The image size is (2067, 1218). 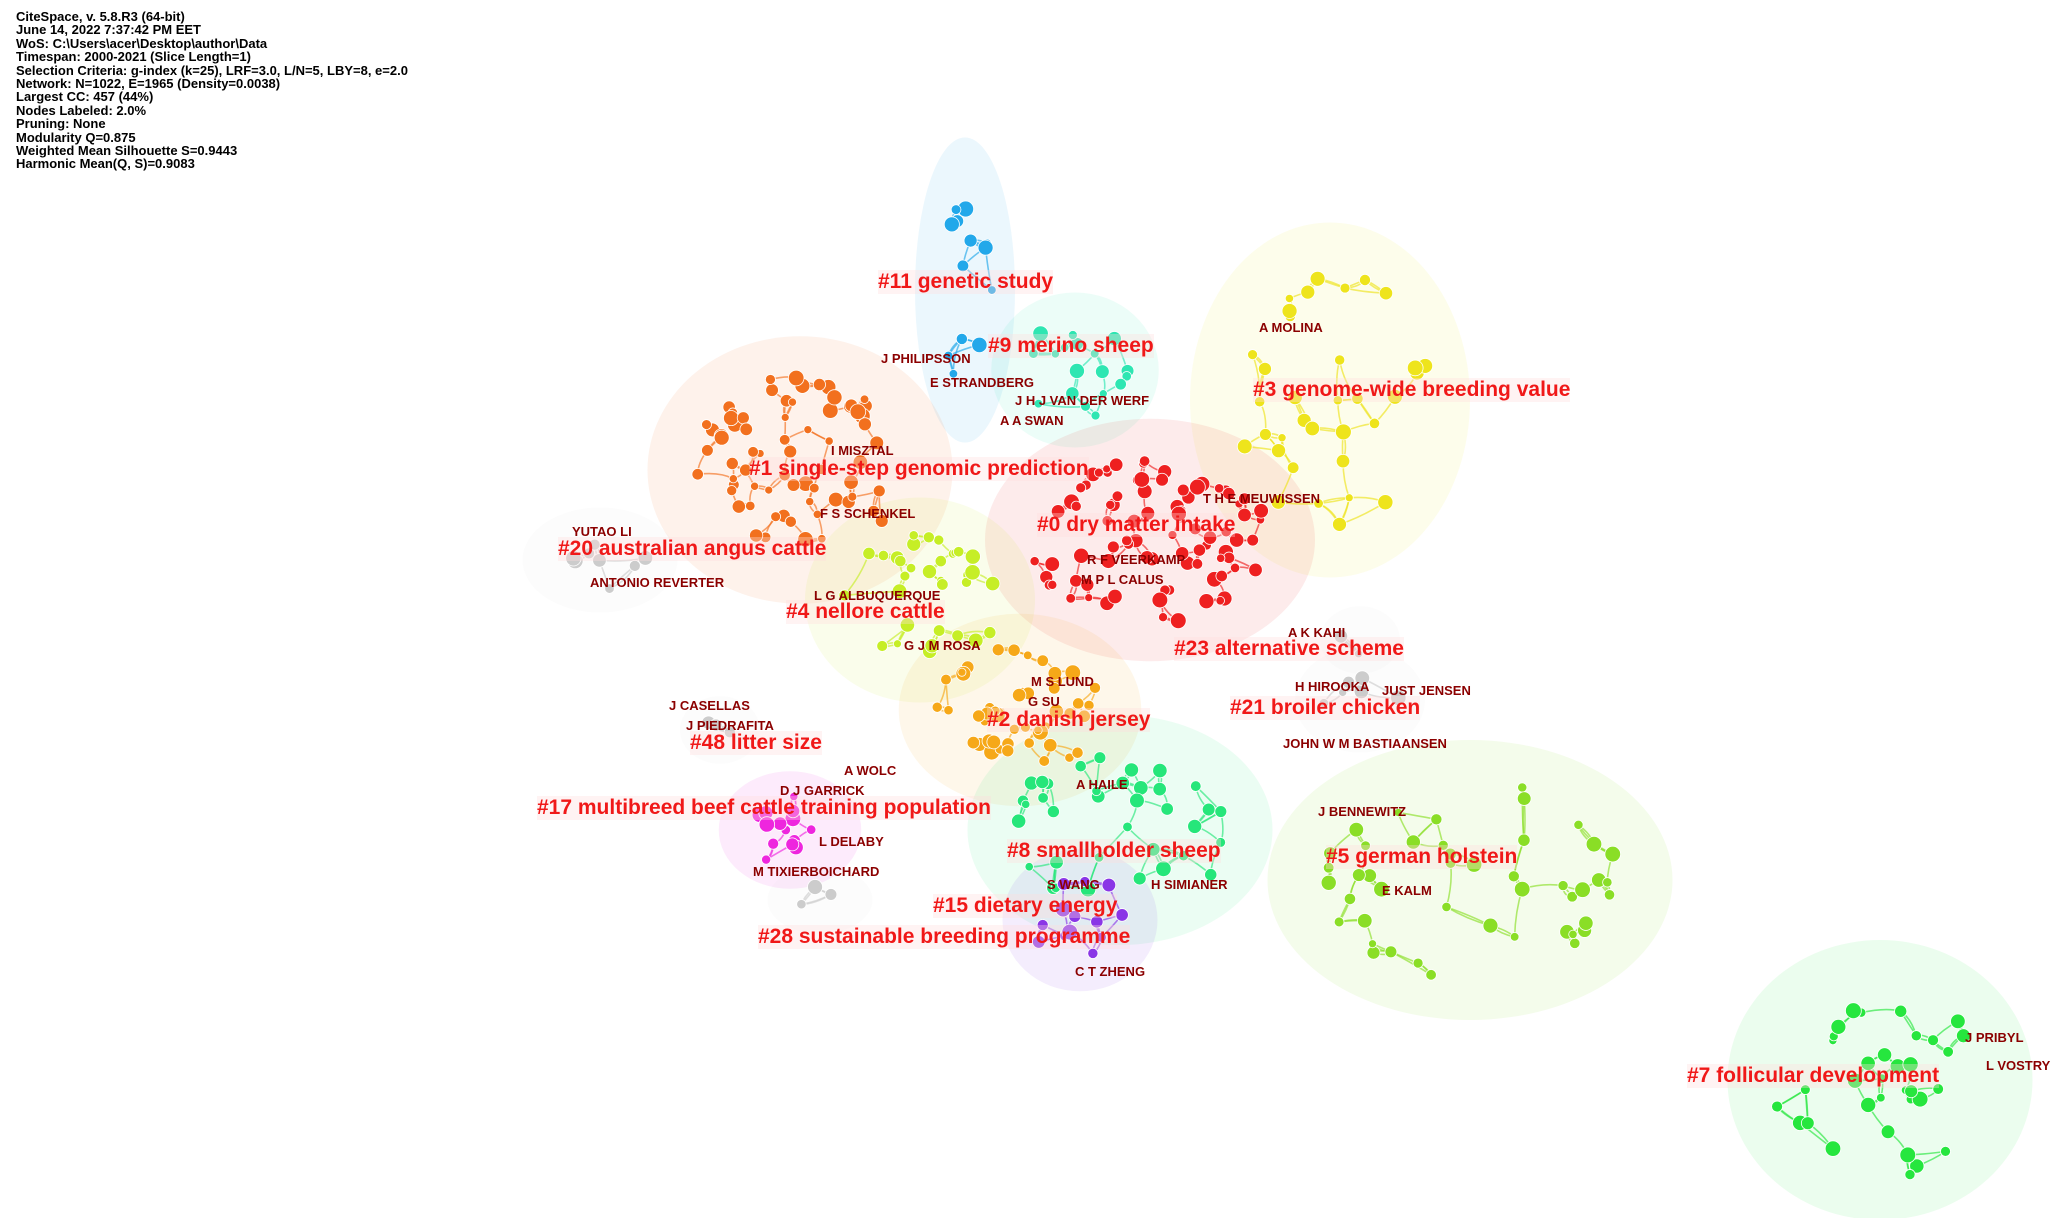 I want to click on cluster-label-5: #5 german holstein, so click(x=1422, y=857).